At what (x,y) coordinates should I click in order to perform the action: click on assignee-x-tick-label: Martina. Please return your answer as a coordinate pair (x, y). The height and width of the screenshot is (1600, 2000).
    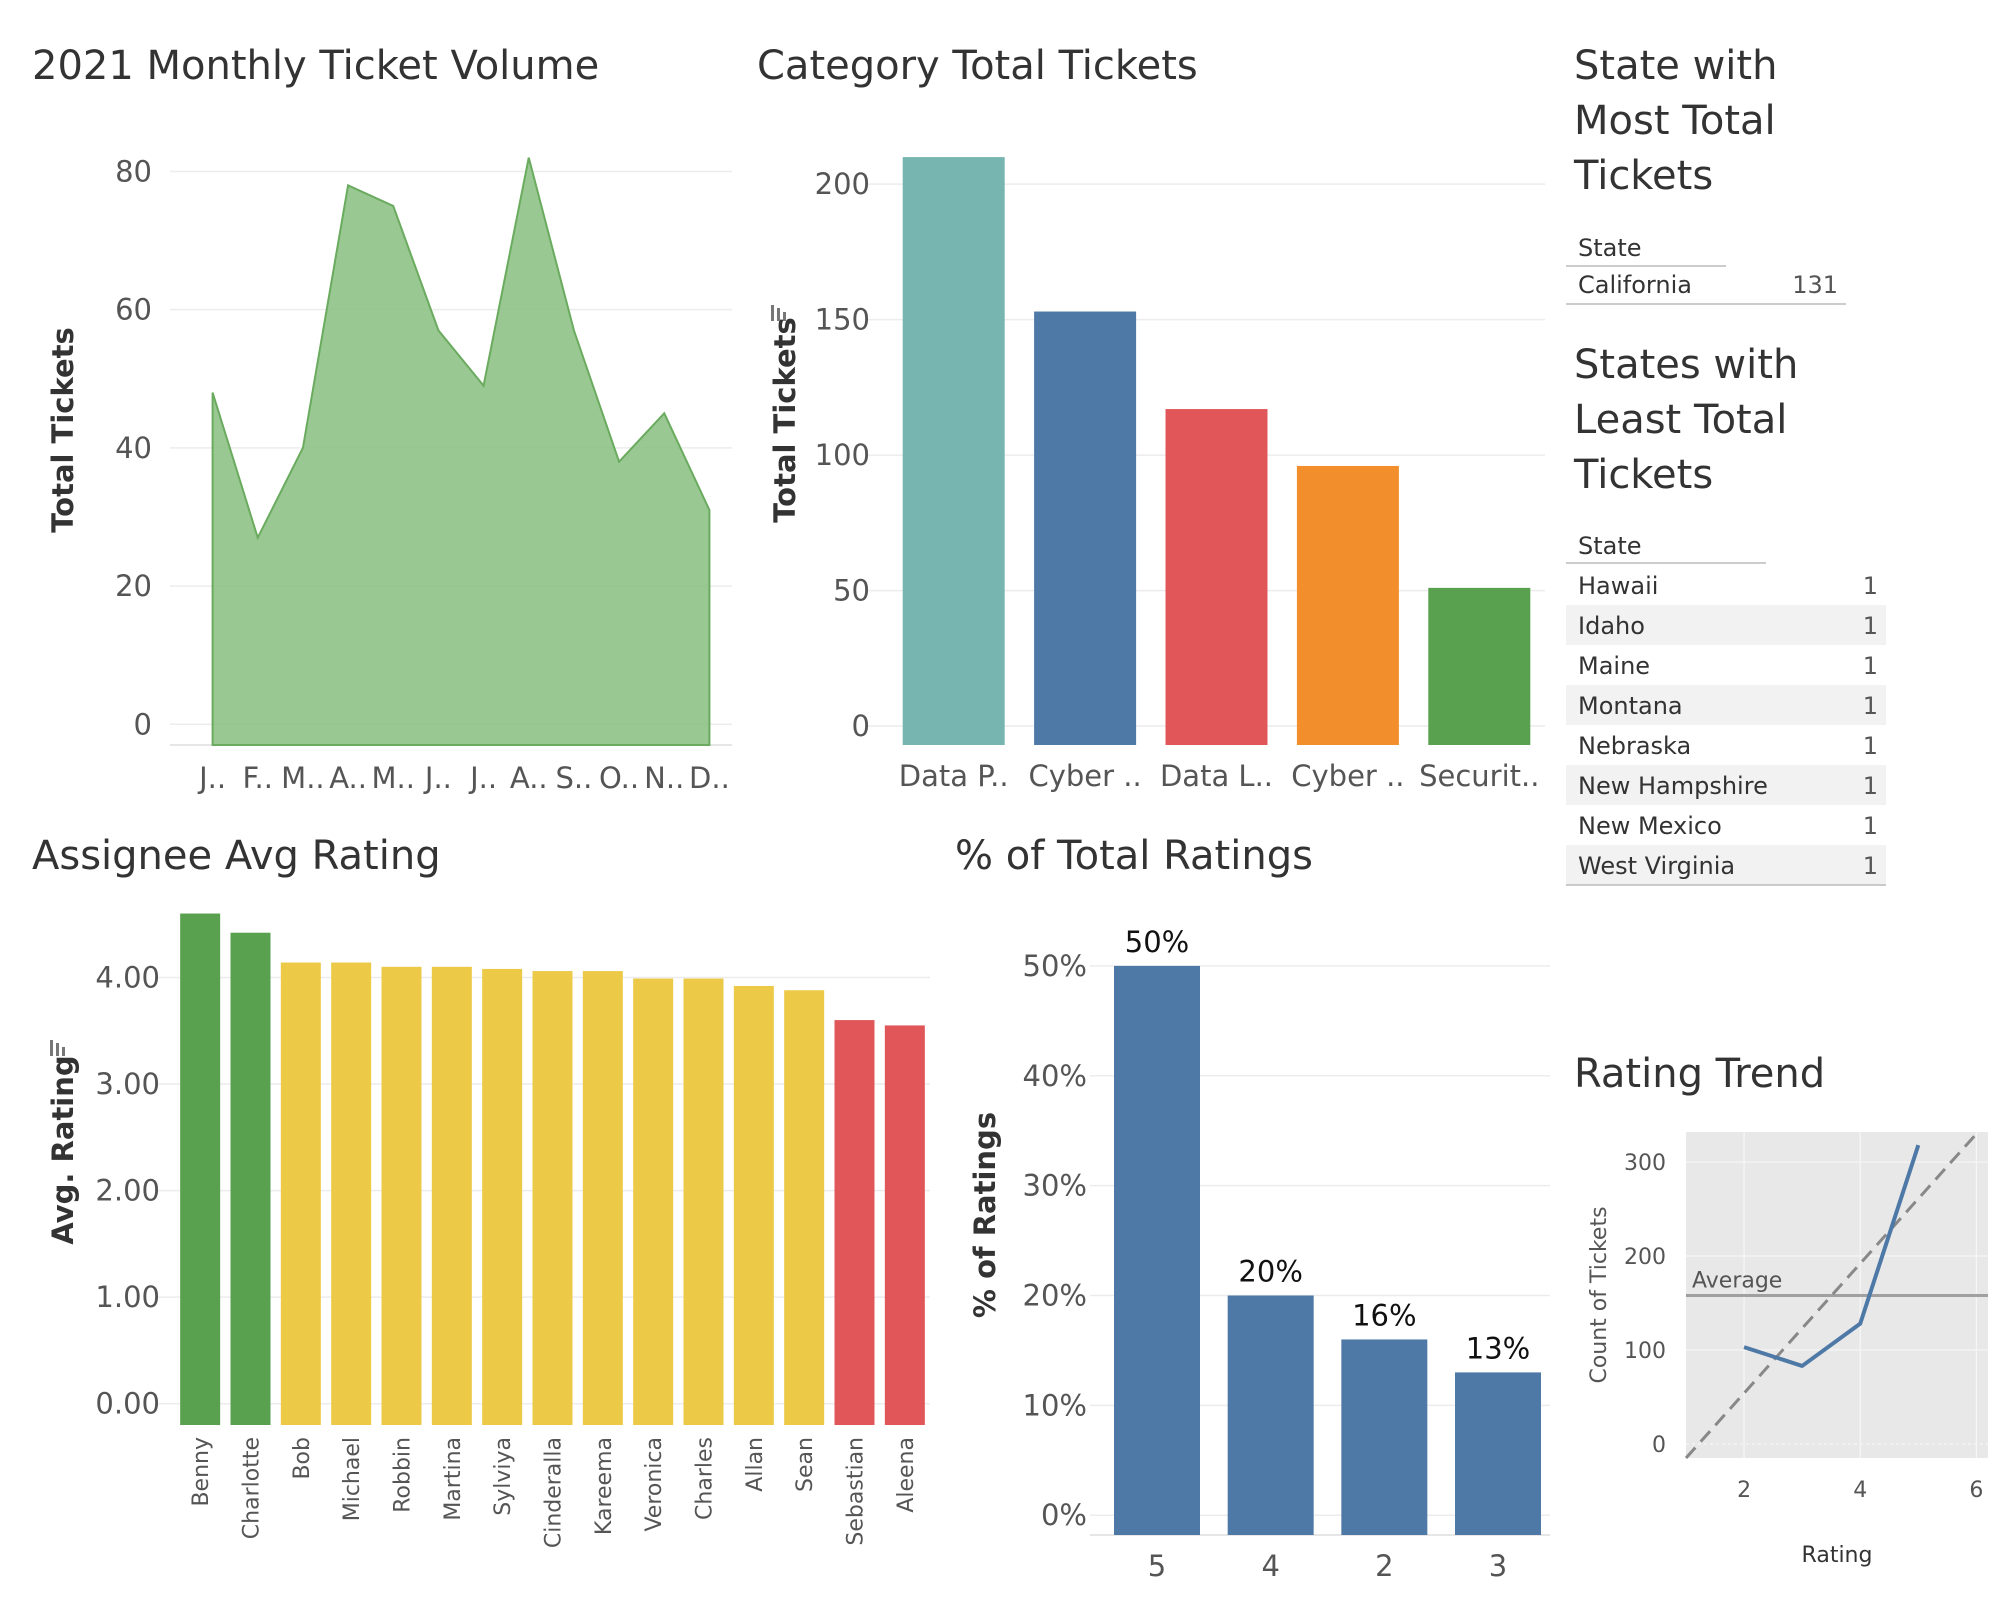
    Looking at the image, I should click on (453, 1479).